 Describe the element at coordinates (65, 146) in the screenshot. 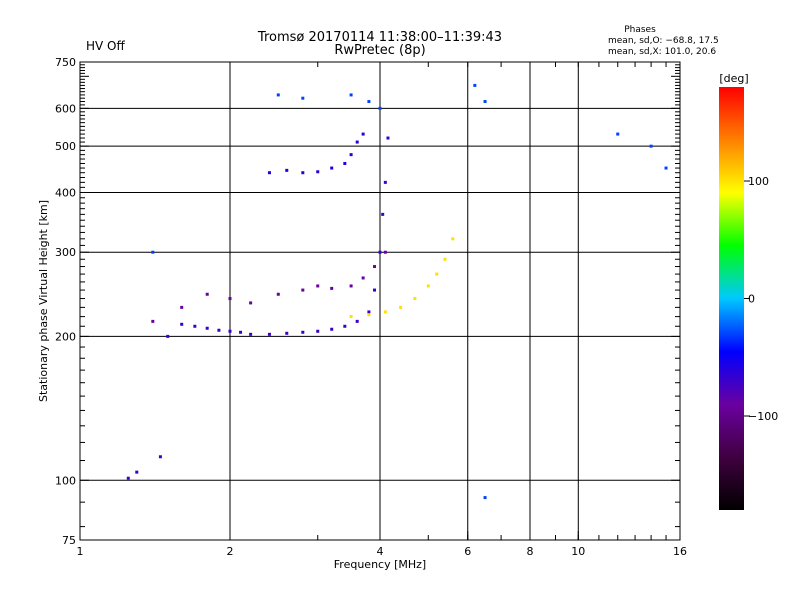

I see `y-tick-label: 500` at that location.